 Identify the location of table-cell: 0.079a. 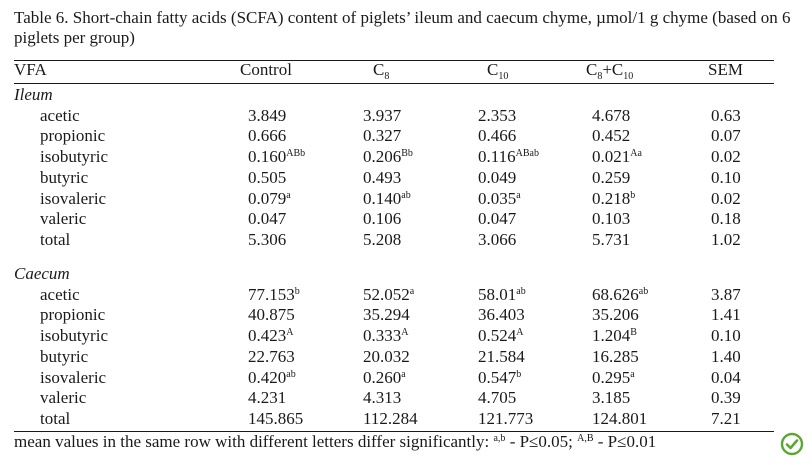
(269, 199).